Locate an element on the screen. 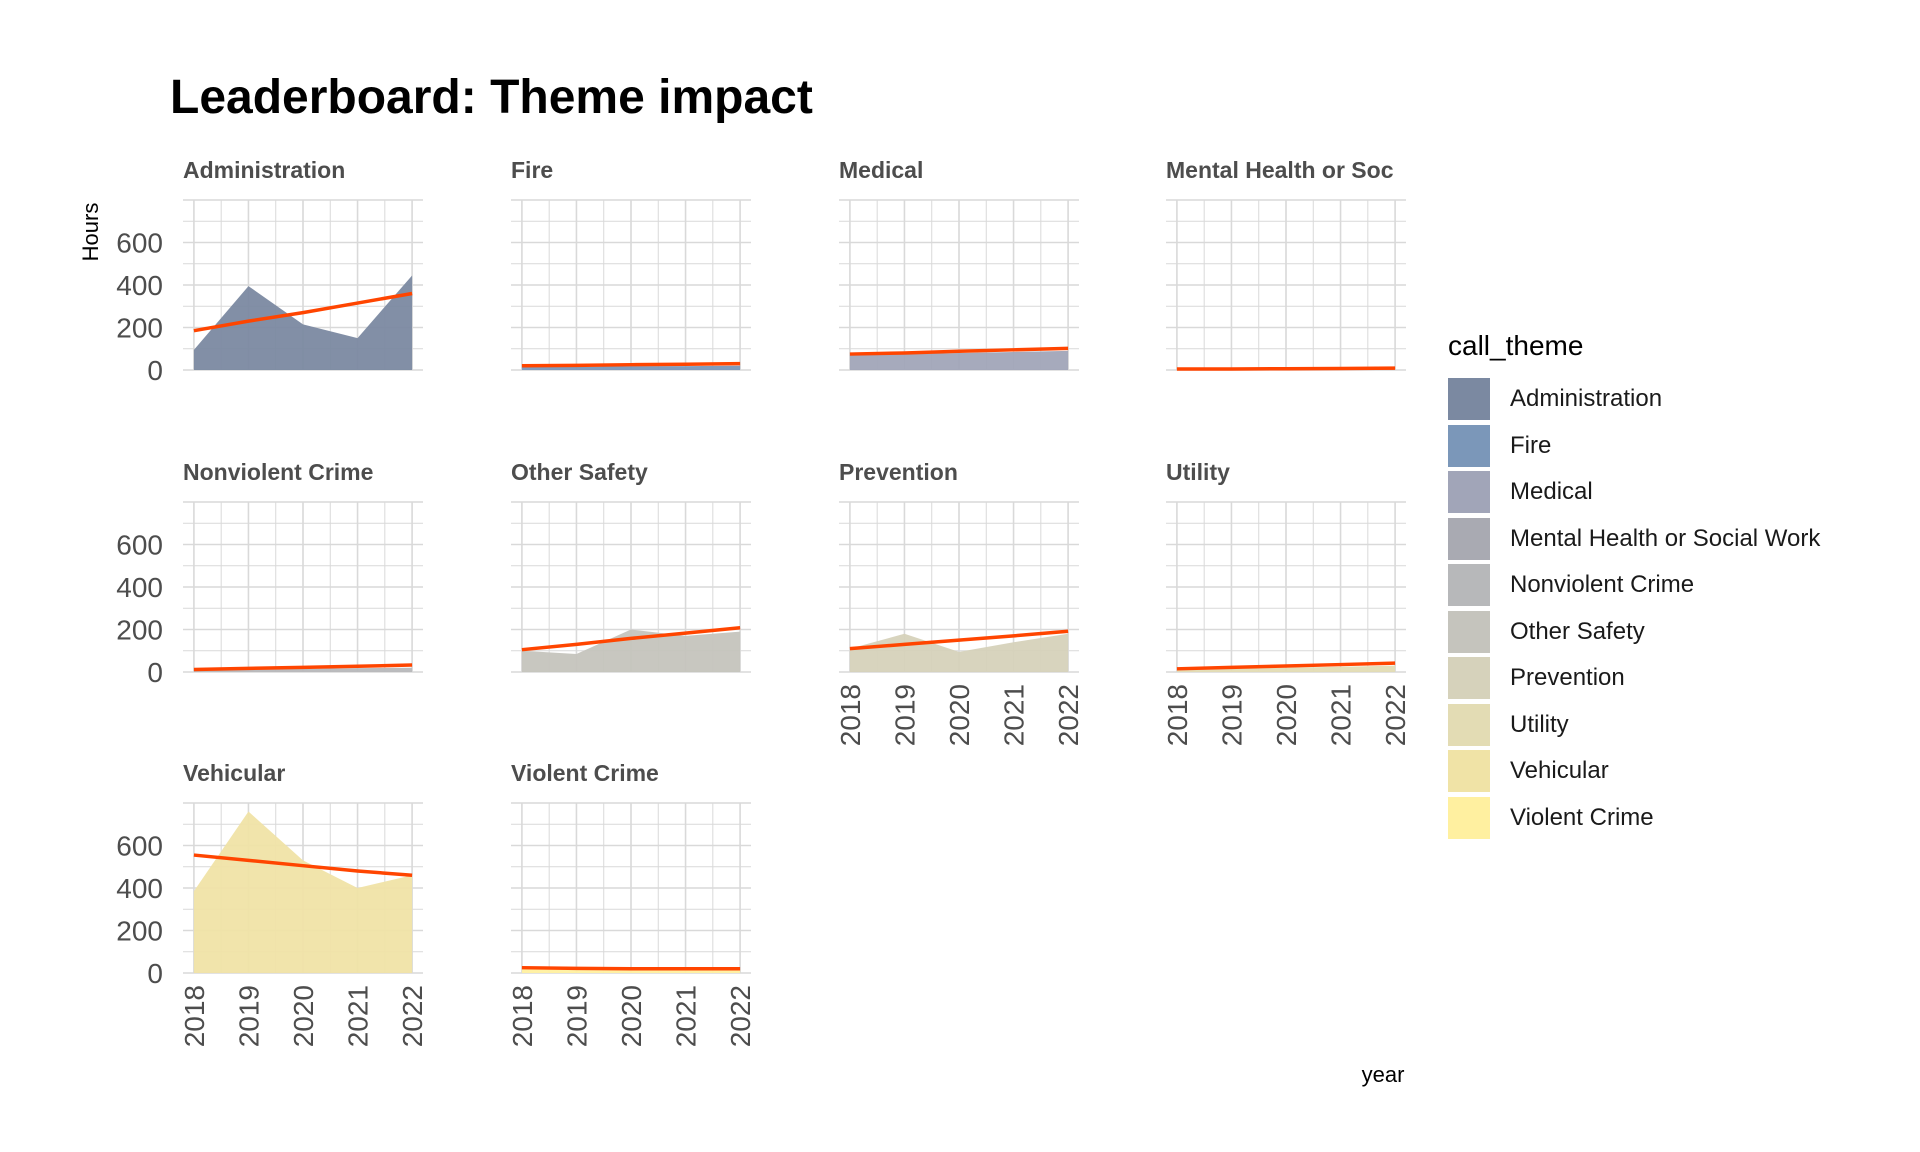  legend-label: Nonviolent Crime is located at coordinates (1602, 585).